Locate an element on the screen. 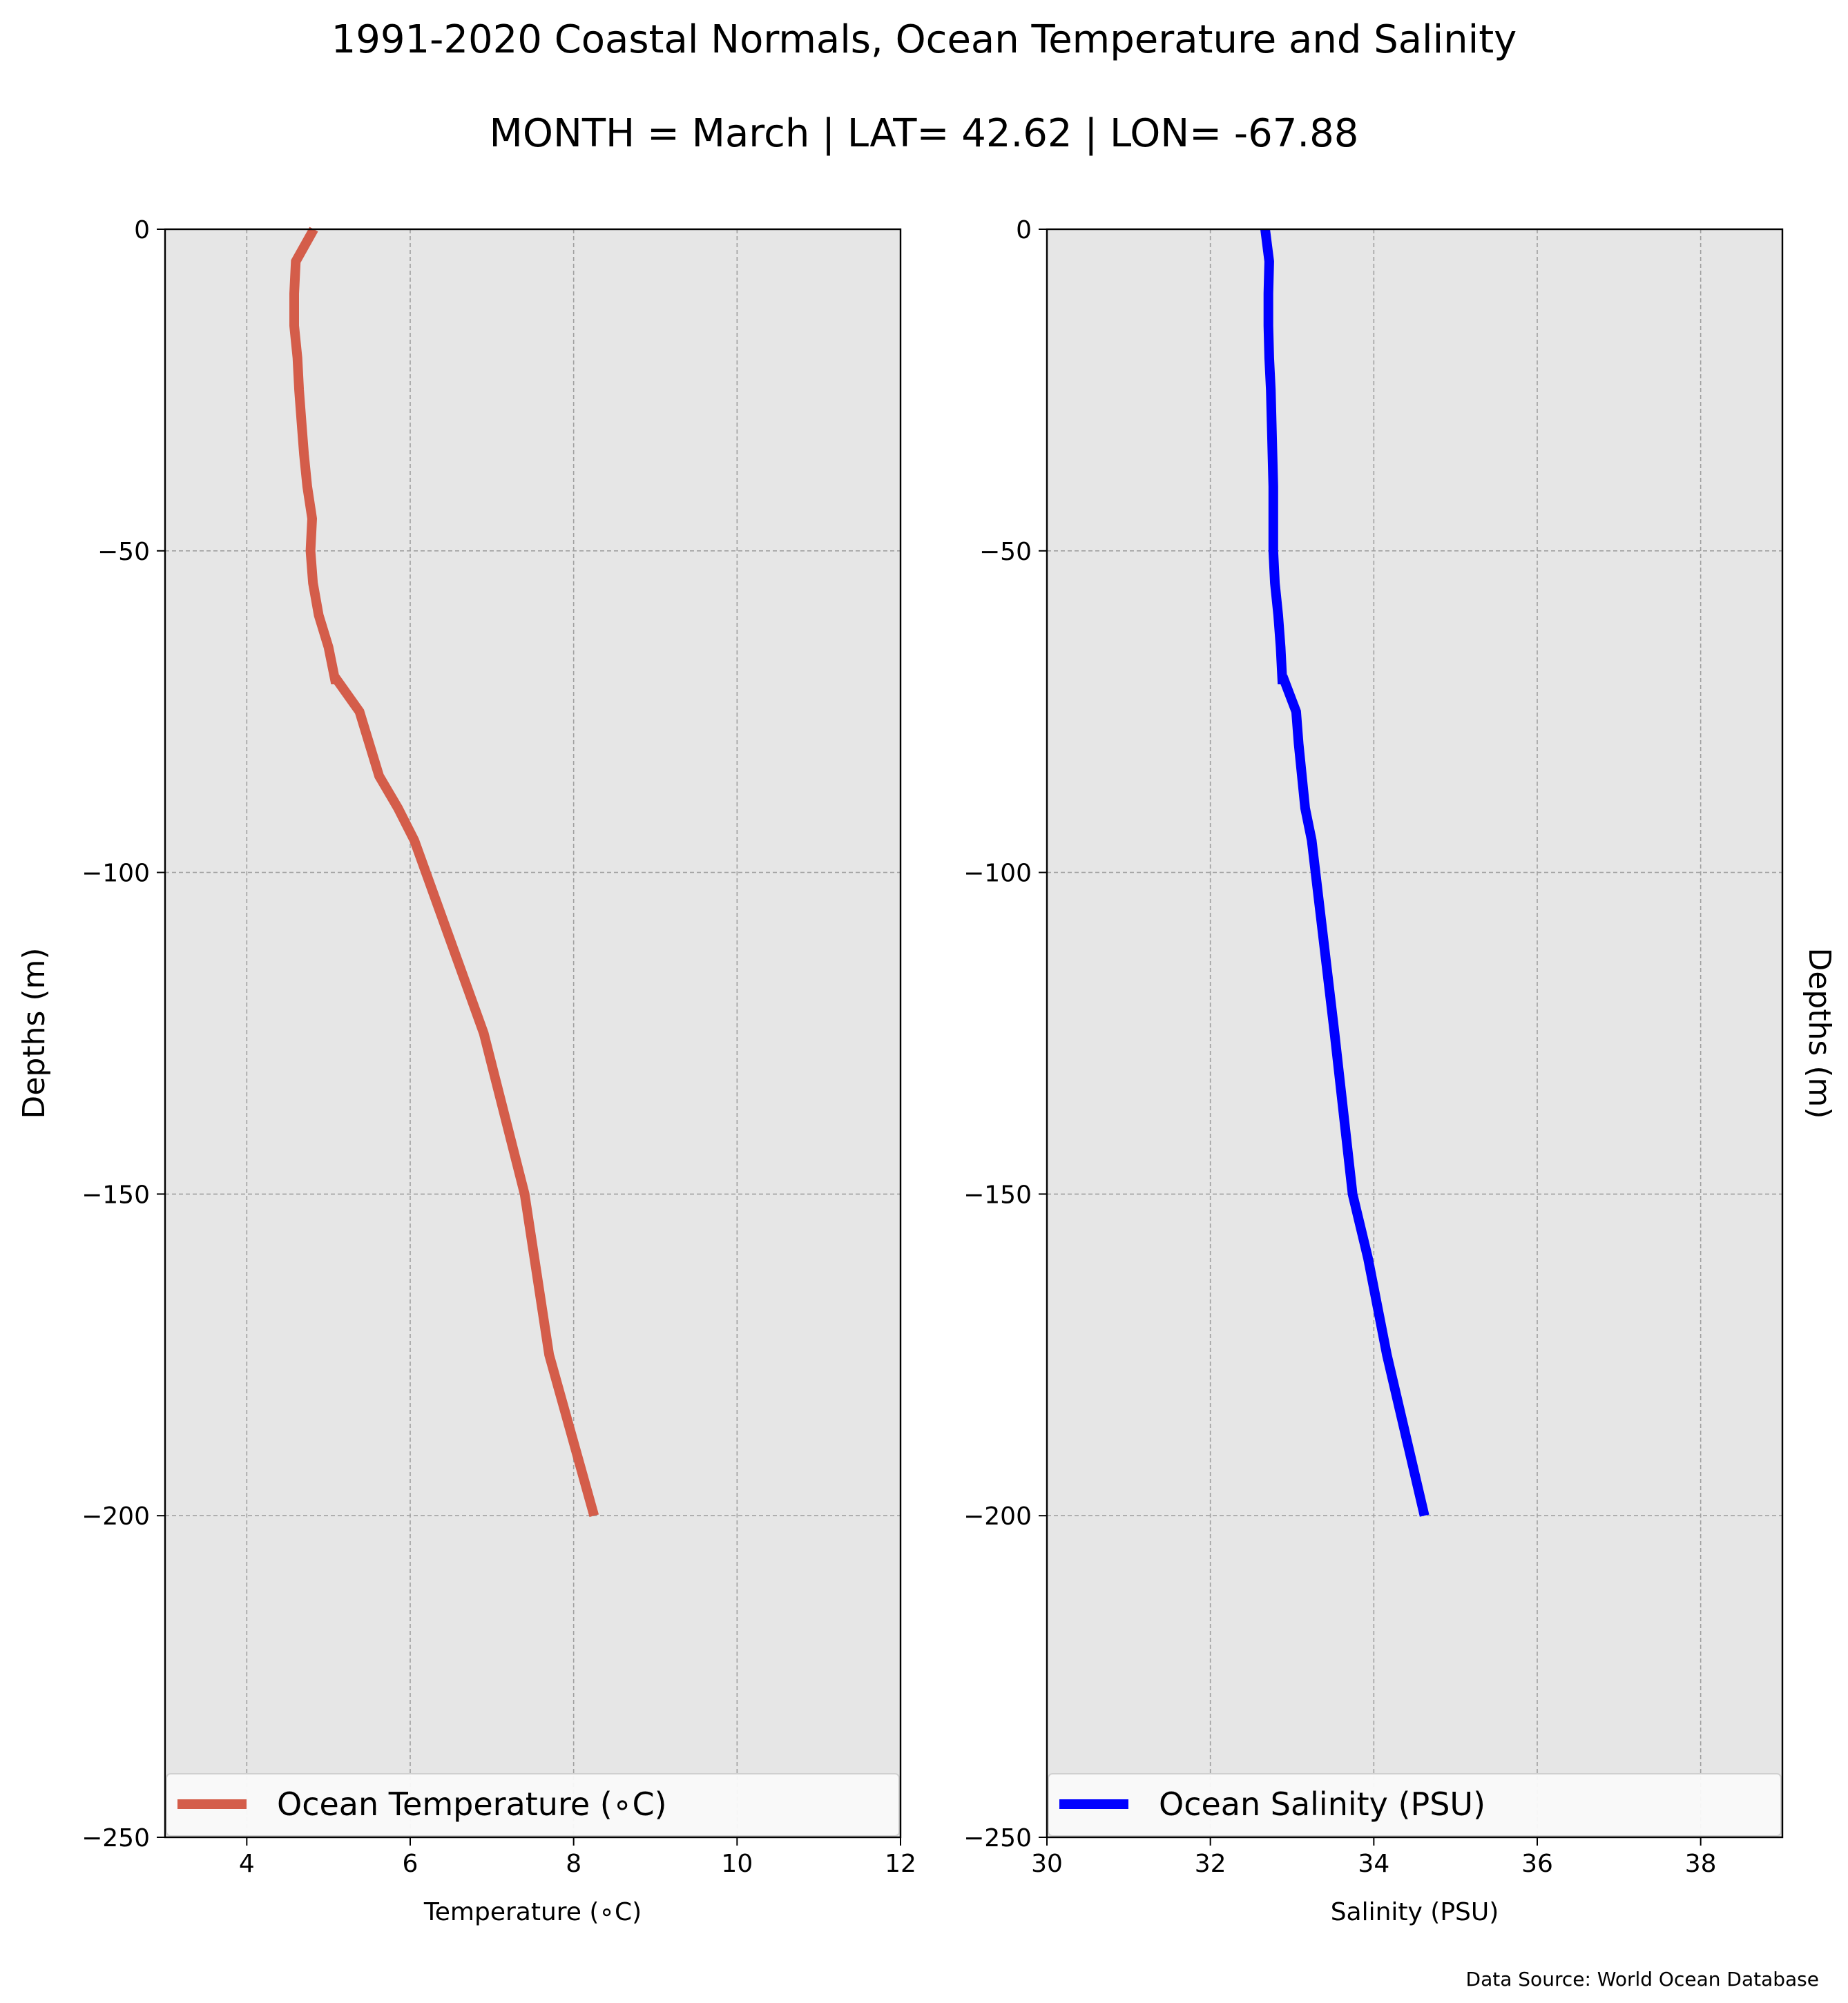 This screenshot has height=2003, width=1848. salinity-y-tick-label: −100 is located at coordinates (997, 874).